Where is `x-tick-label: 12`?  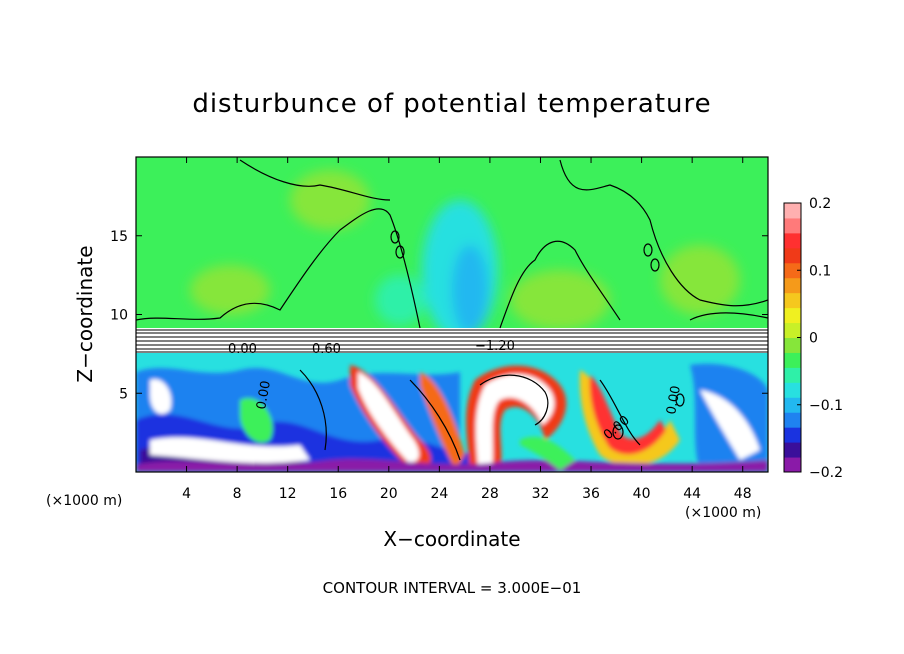
x-tick-label: 12 is located at coordinates (288, 494).